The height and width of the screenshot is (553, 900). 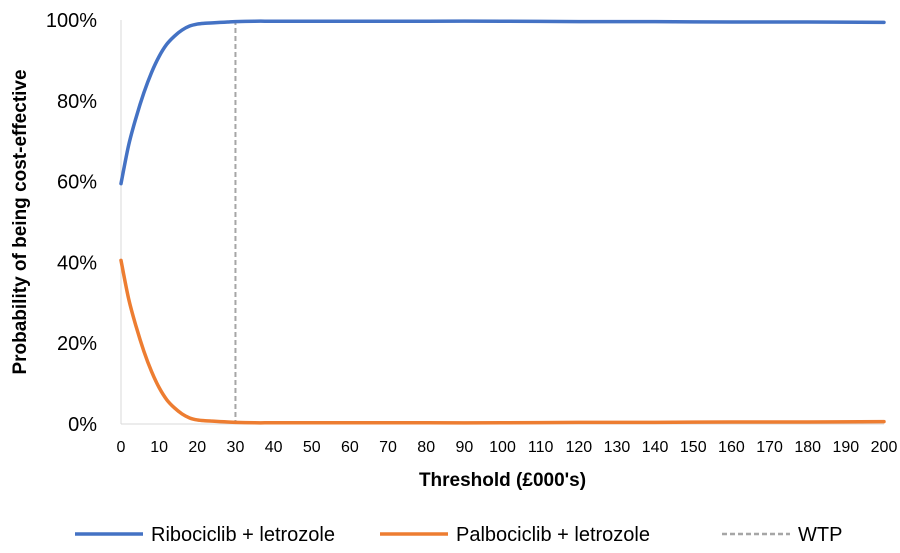 I want to click on y-tick-label: 100%, so click(x=71, y=21).